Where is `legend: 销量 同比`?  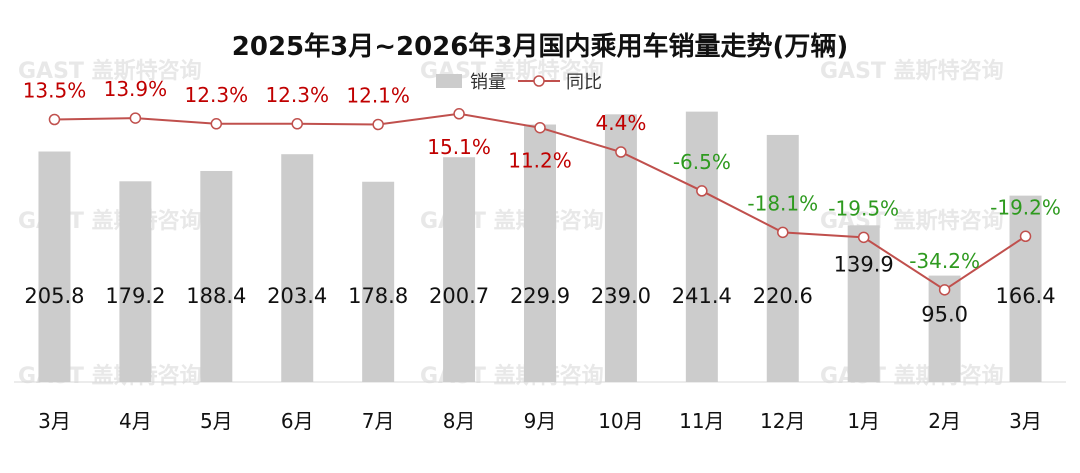
legend: 销量 同比 is located at coordinates (519, 82).